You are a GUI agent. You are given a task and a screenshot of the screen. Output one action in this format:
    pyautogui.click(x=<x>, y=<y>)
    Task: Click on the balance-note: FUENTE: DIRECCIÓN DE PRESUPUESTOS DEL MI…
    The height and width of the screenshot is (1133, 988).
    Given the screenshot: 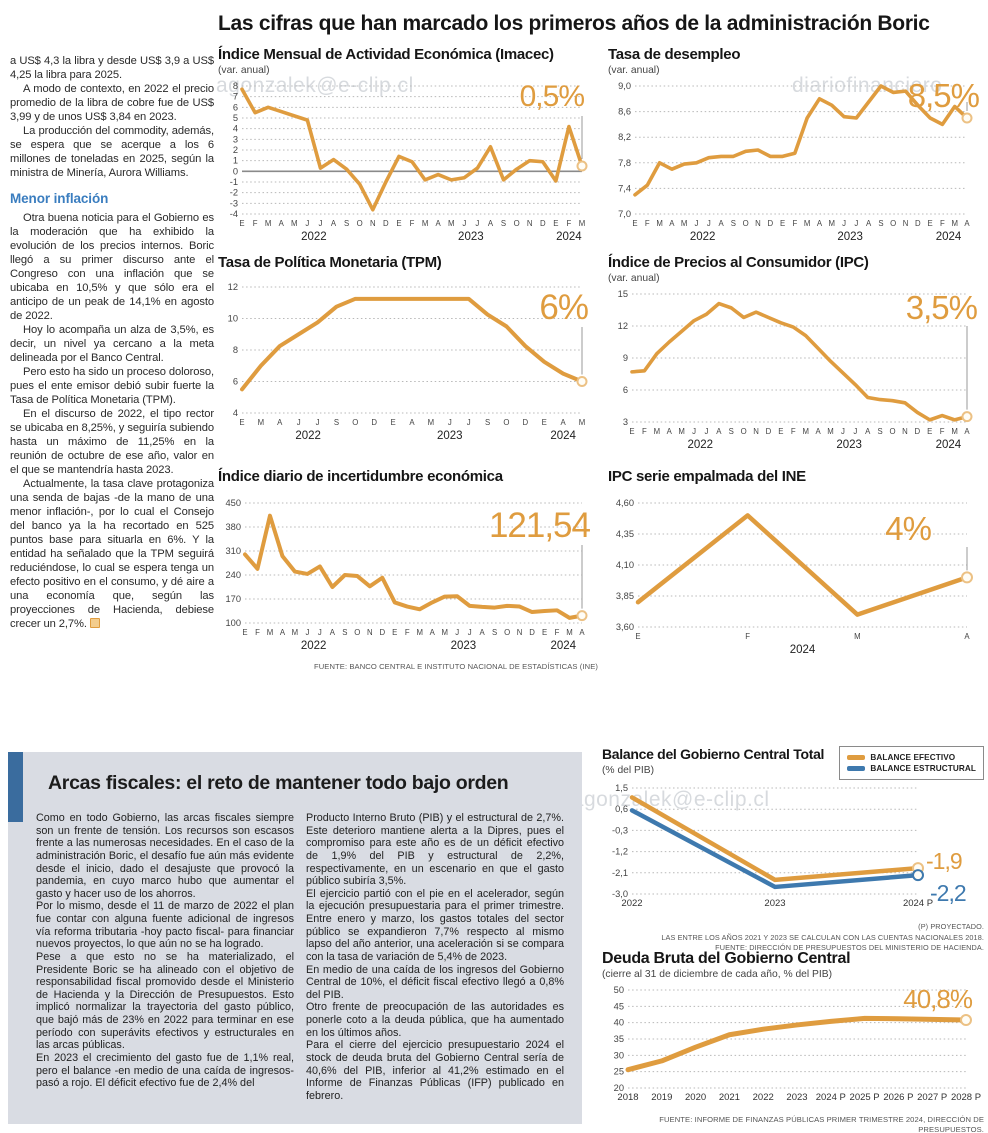 What is the action you would take?
    pyautogui.click(x=849, y=948)
    